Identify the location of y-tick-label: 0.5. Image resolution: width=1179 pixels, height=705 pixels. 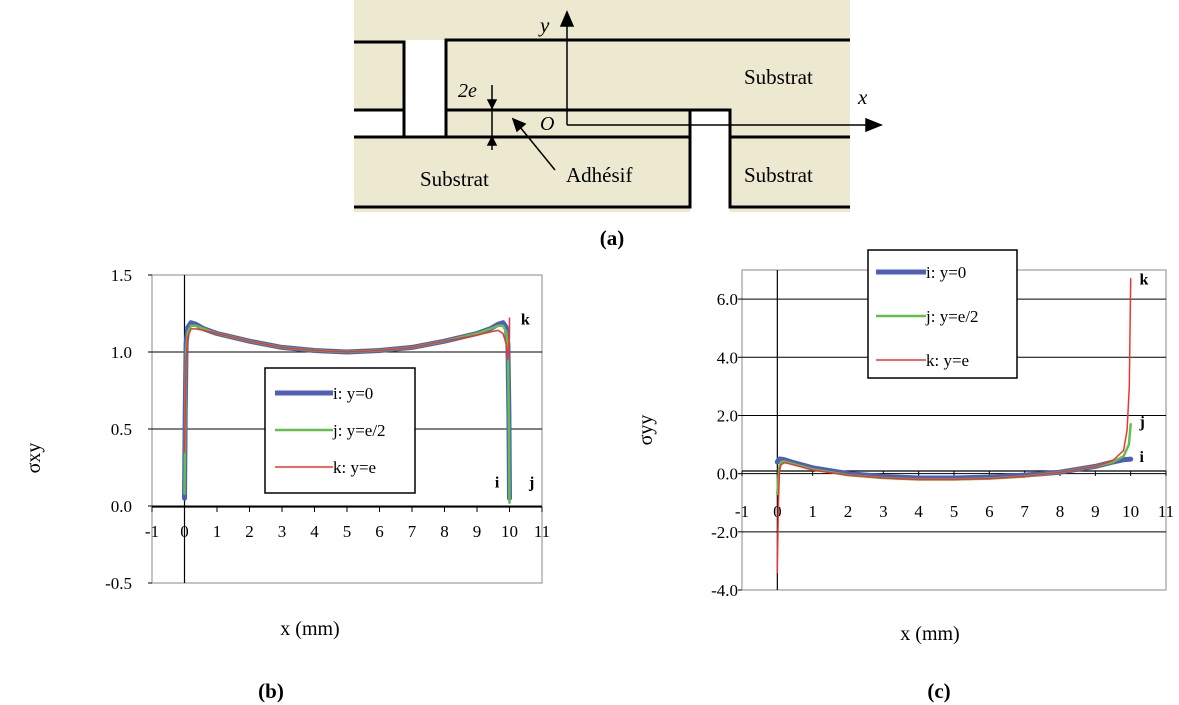
(121, 429).